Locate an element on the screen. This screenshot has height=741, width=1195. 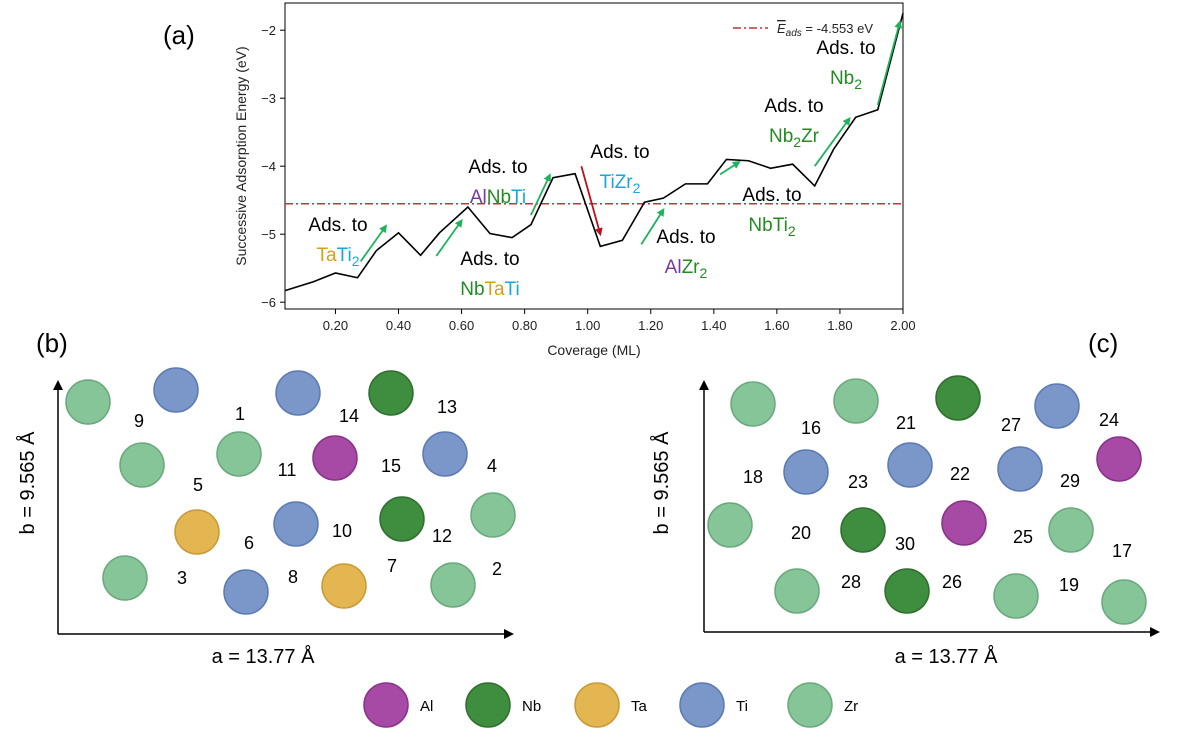
legend-swatch-zr is located at coordinates (810, 705).